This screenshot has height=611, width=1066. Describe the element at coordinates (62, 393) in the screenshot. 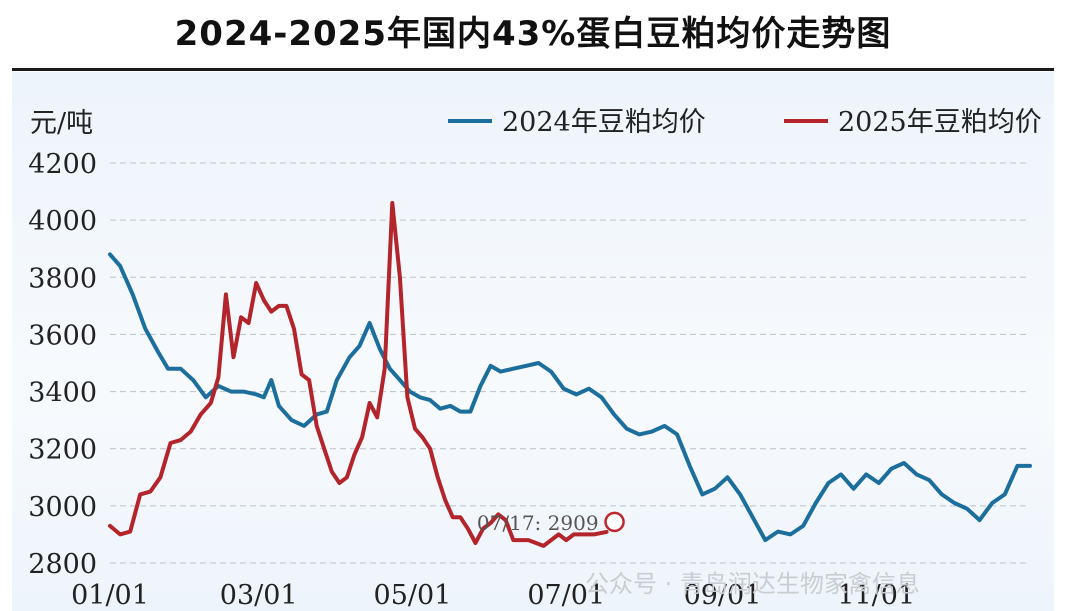

I see `y-tick-label: 3400` at that location.